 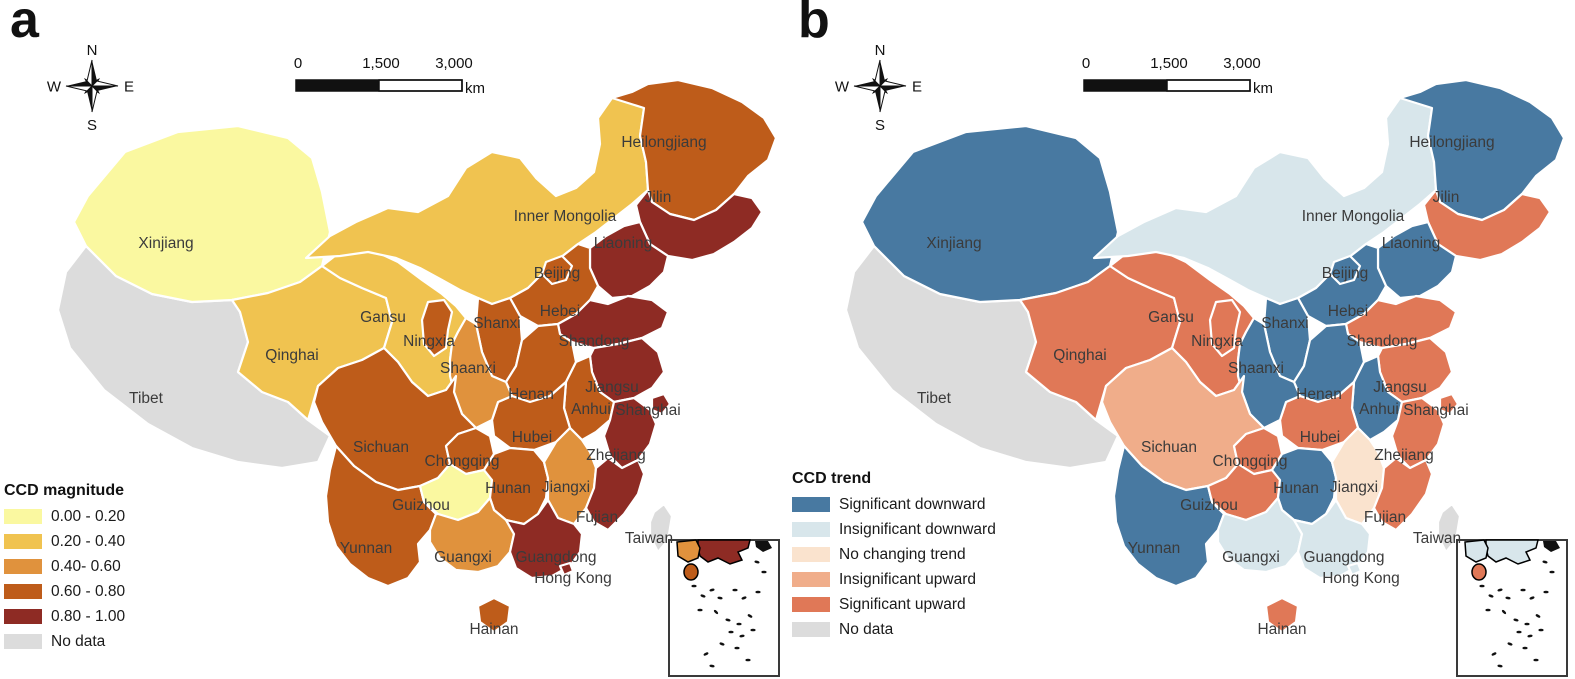 I want to click on legend-item-label: Insignificant downward, so click(x=917, y=529).